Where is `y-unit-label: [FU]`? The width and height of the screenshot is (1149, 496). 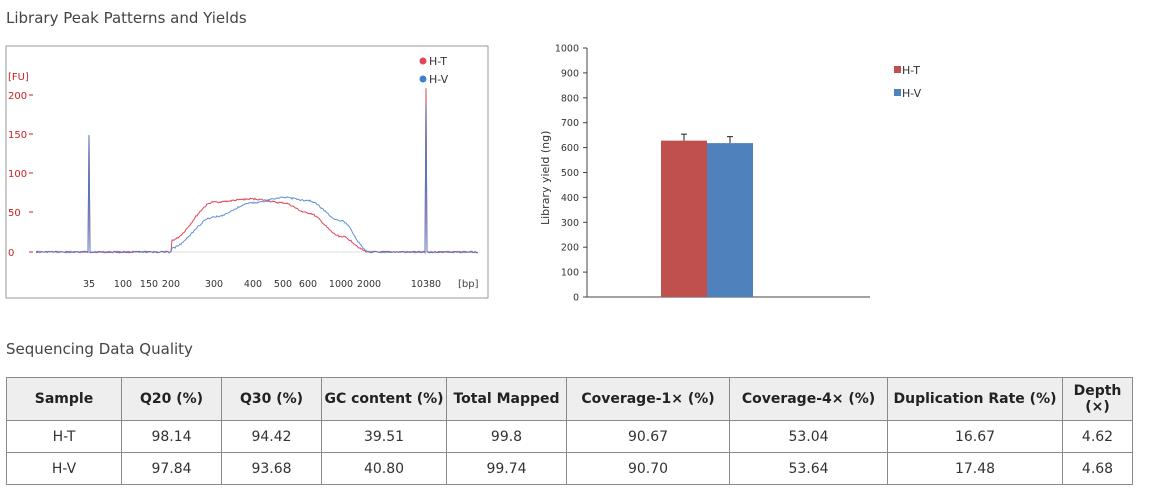 y-unit-label: [FU] is located at coordinates (18, 77).